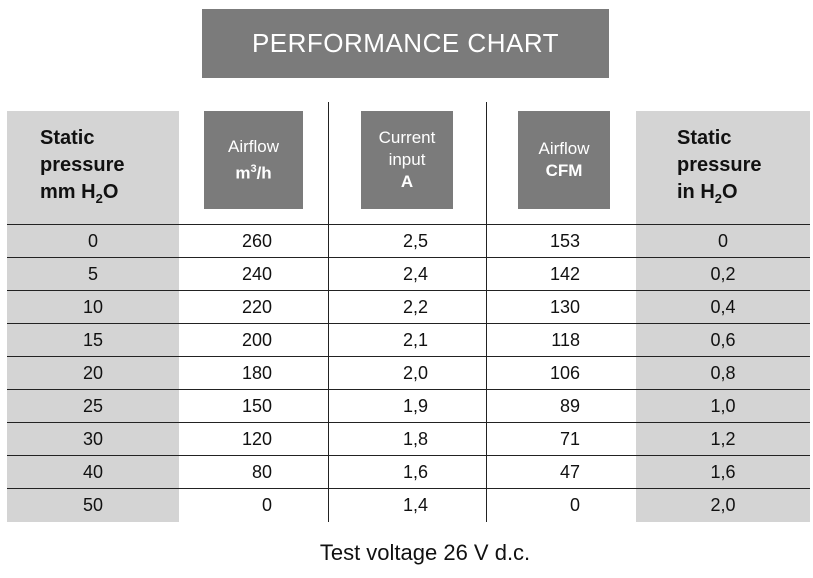  I want to click on cell-airflow-cfm: 47, so click(569, 472).